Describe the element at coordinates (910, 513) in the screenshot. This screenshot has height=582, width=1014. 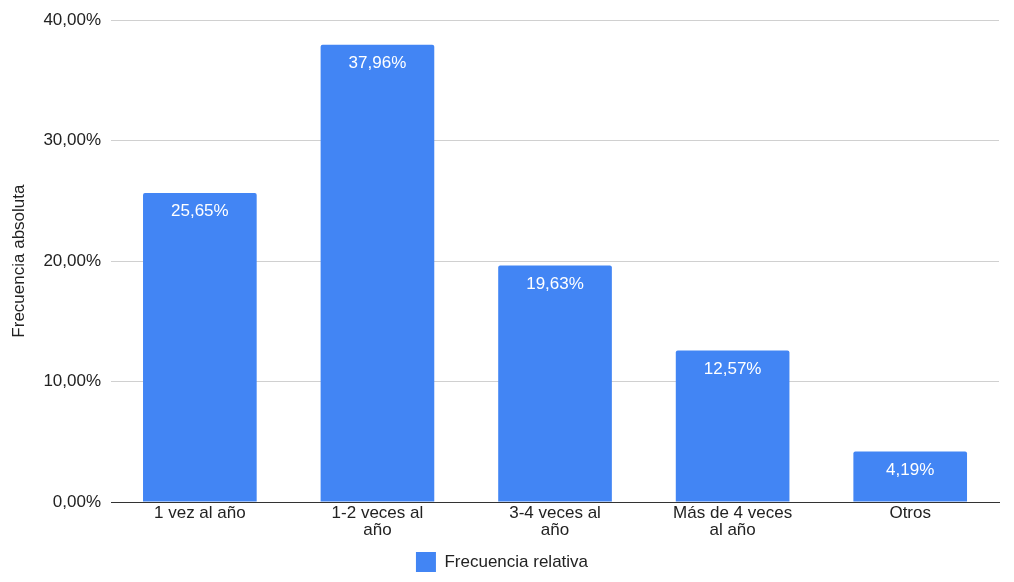
I see `x-tick-label: Otros` at that location.